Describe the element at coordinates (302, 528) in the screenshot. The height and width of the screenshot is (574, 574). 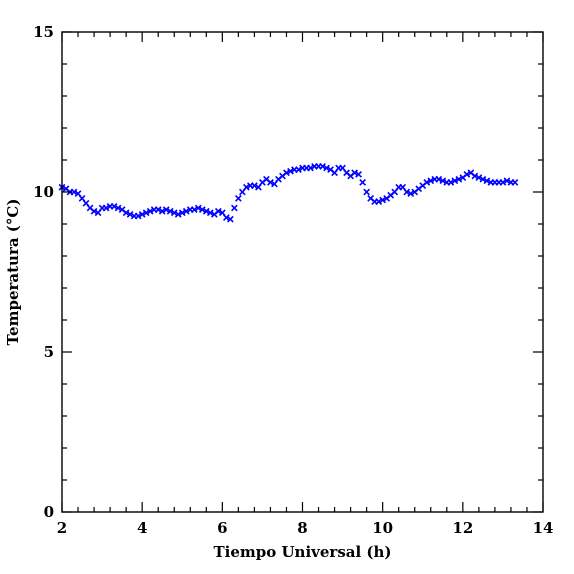
I see `x-tick-label: 8` at that location.